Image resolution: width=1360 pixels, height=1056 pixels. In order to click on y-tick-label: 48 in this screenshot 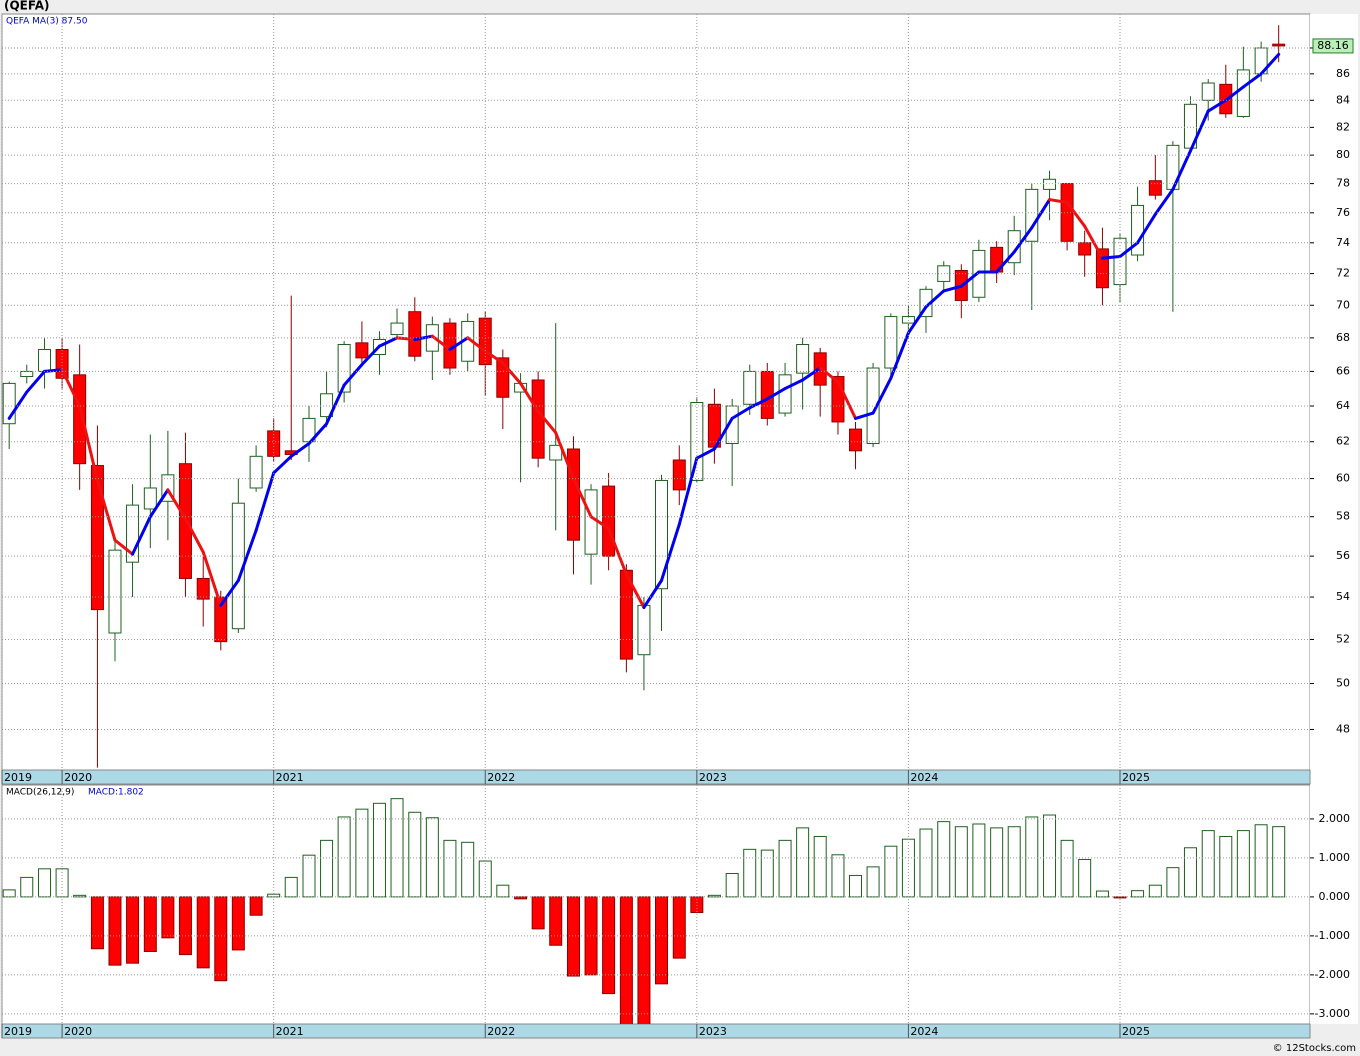, I will do `click(1343, 728)`.